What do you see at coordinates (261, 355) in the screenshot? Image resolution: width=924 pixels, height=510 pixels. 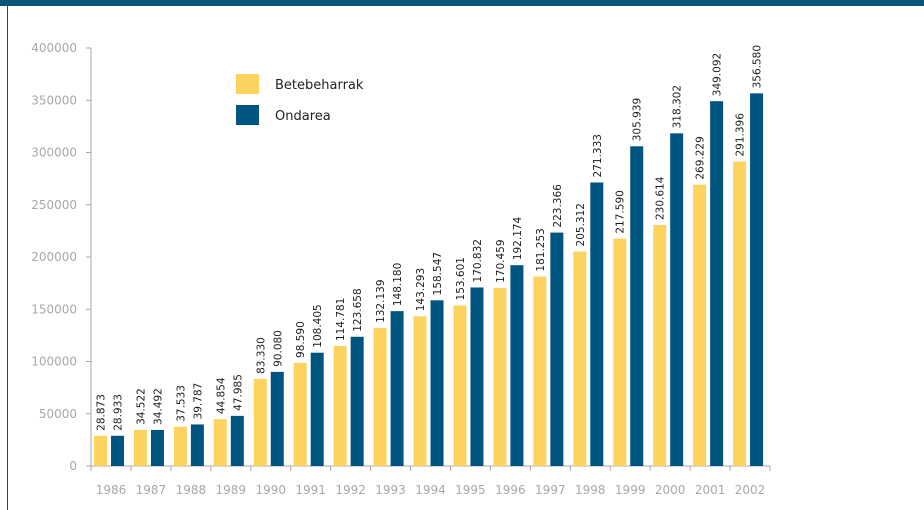 I see `bar-value-label: 83.330` at bounding box center [261, 355].